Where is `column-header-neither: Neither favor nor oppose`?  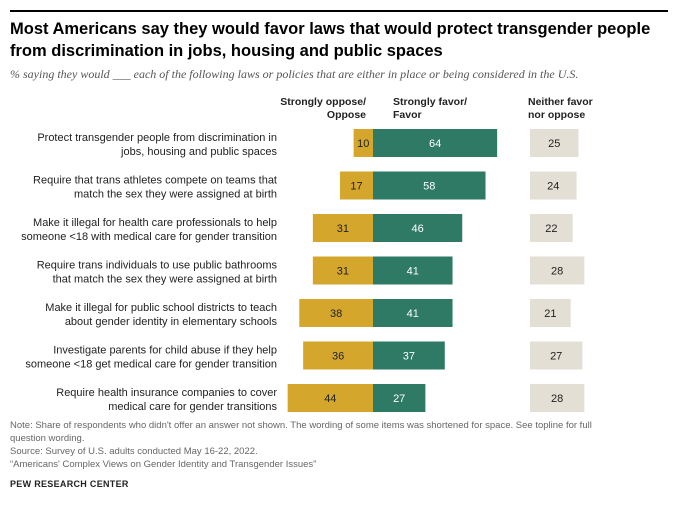 column-header-neither: Neither favor nor oppose is located at coordinates (578, 109).